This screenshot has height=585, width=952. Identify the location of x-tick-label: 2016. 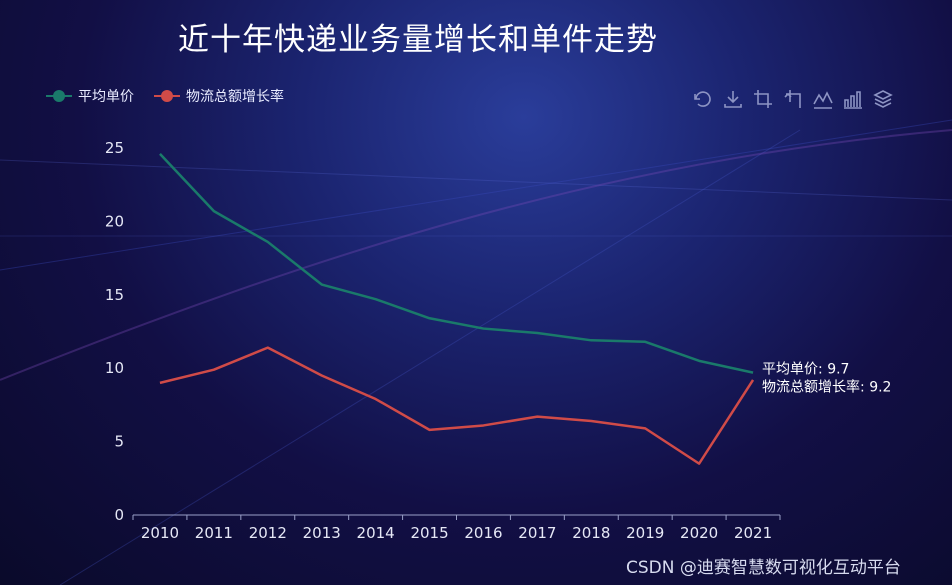
(483, 533).